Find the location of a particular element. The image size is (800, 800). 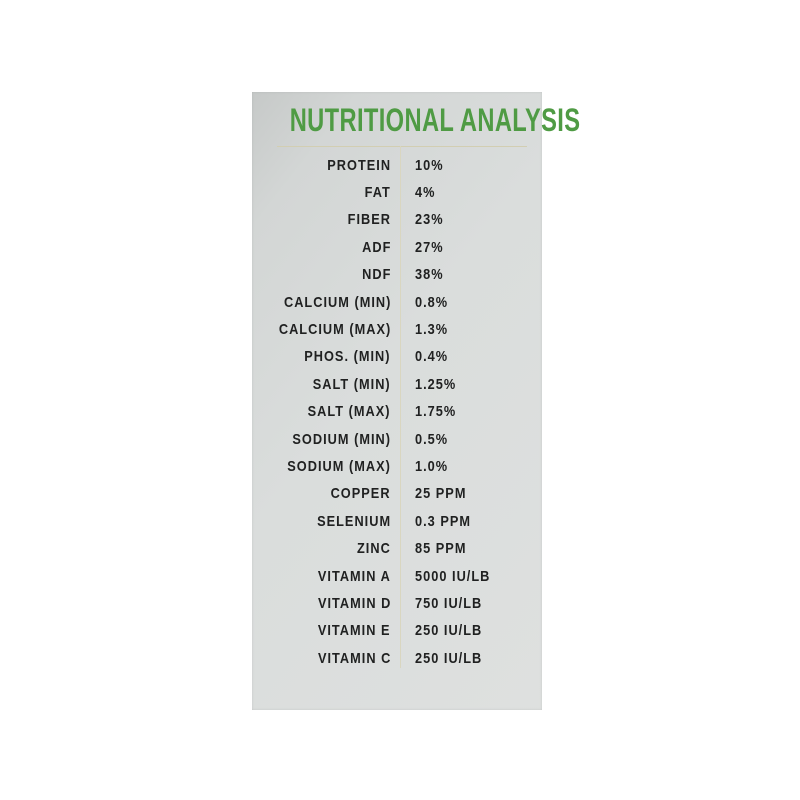

nutrient-label: SODIUM (MAX) is located at coordinates (339, 466).